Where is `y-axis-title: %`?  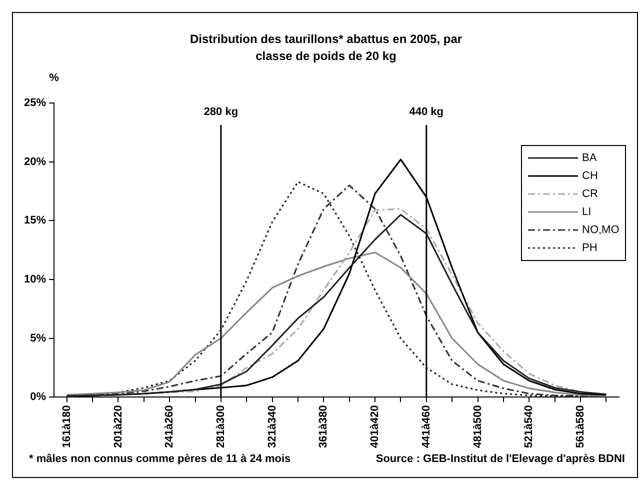
y-axis-title: % is located at coordinates (54, 78).